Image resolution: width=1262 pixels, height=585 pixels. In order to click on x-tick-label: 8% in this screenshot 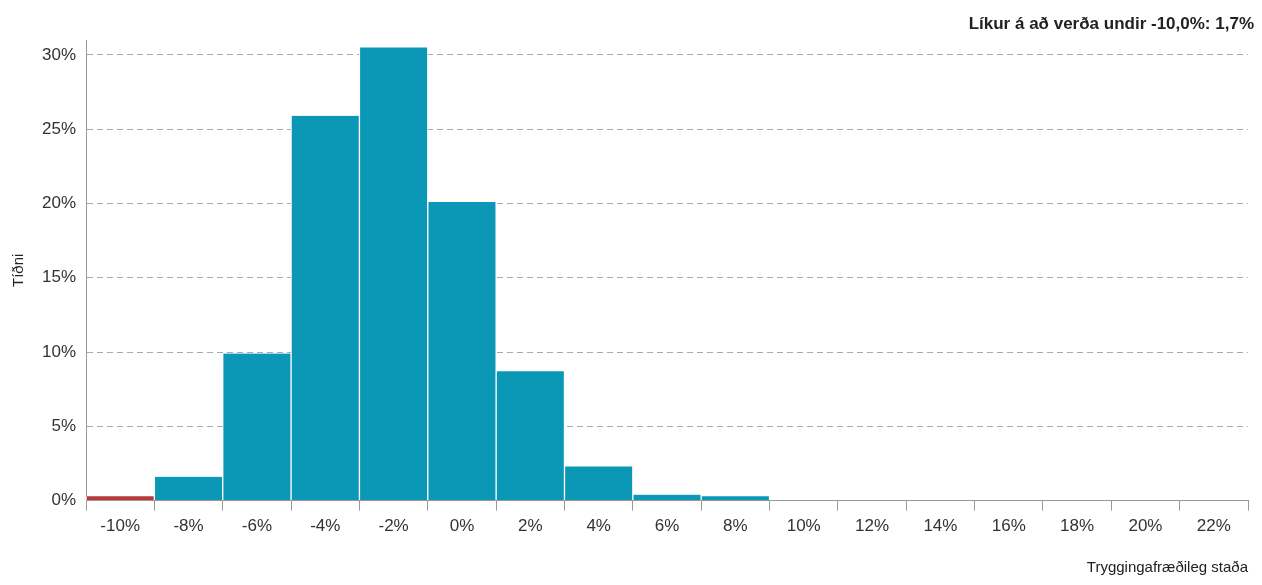, I will do `click(735, 526)`.